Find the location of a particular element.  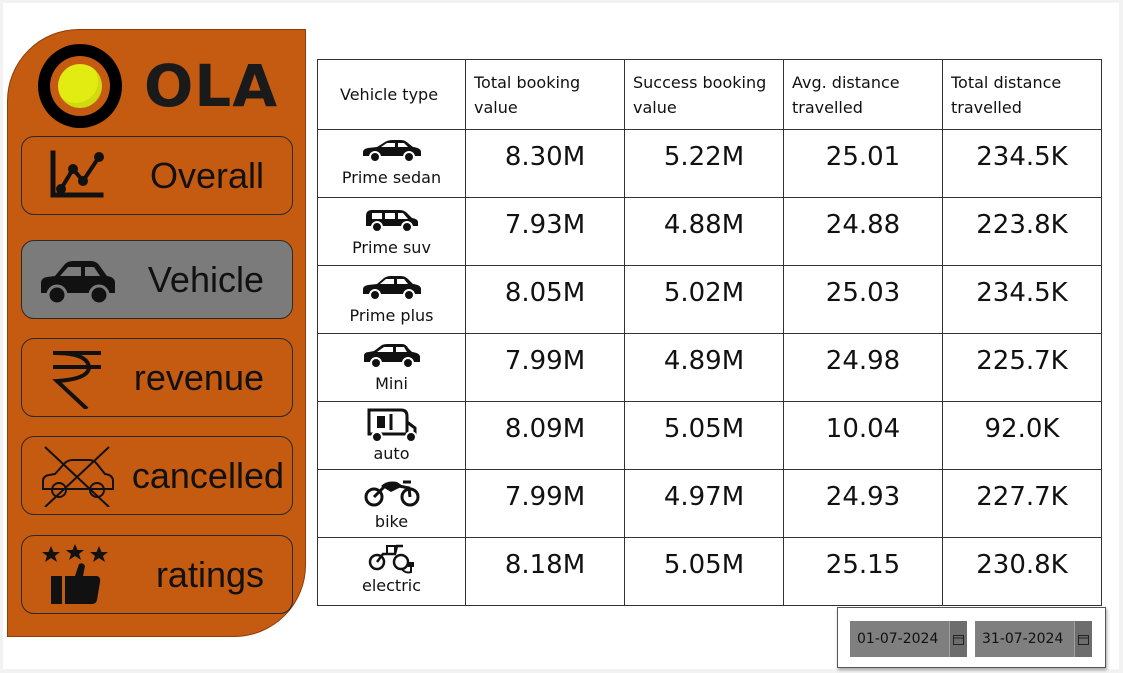

header-avg-distance: Avg. distance travelled is located at coordinates (863, 94).